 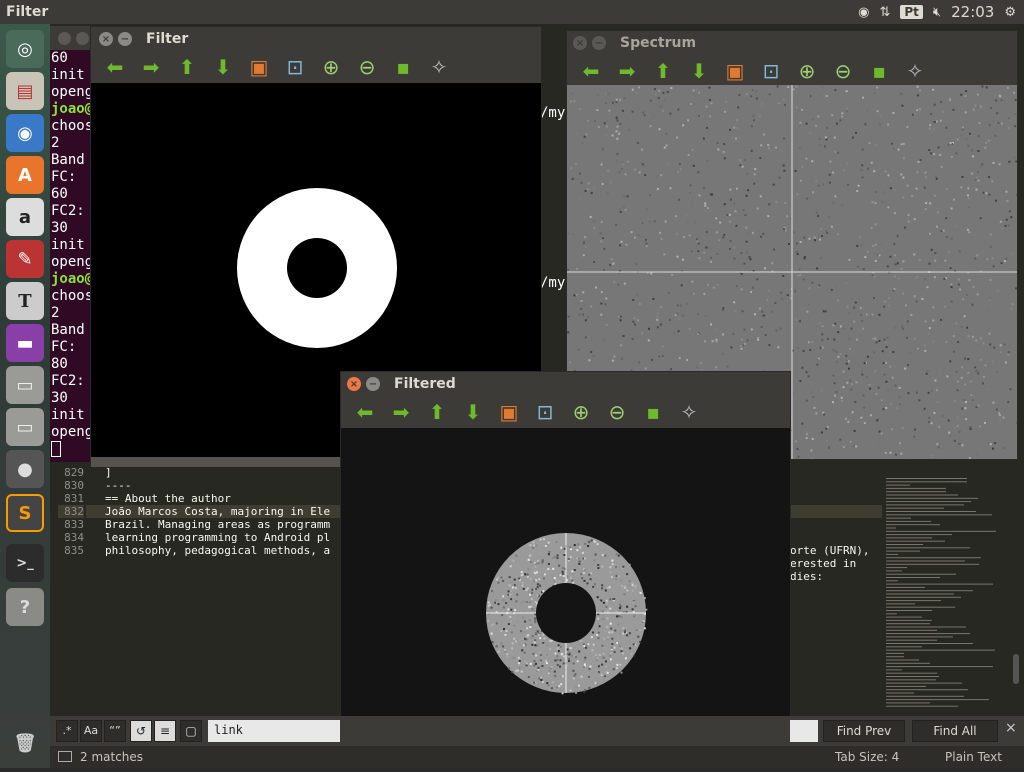 What do you see at coordinates (274, 731) in the screenshot?
I see `find-input: link` at bounding box center [274, 731].